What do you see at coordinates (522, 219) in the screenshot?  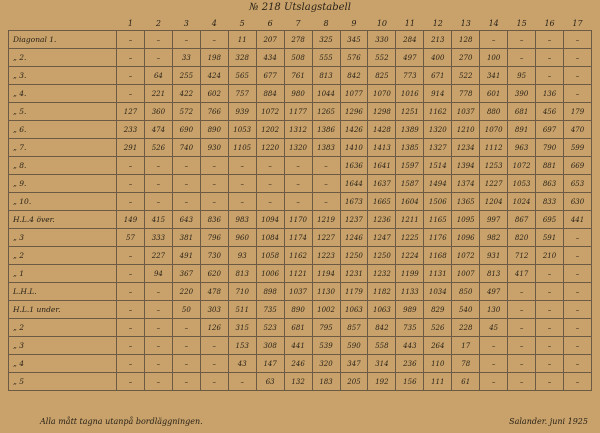 I see `cell: 867` at bounding box center [522, 219].